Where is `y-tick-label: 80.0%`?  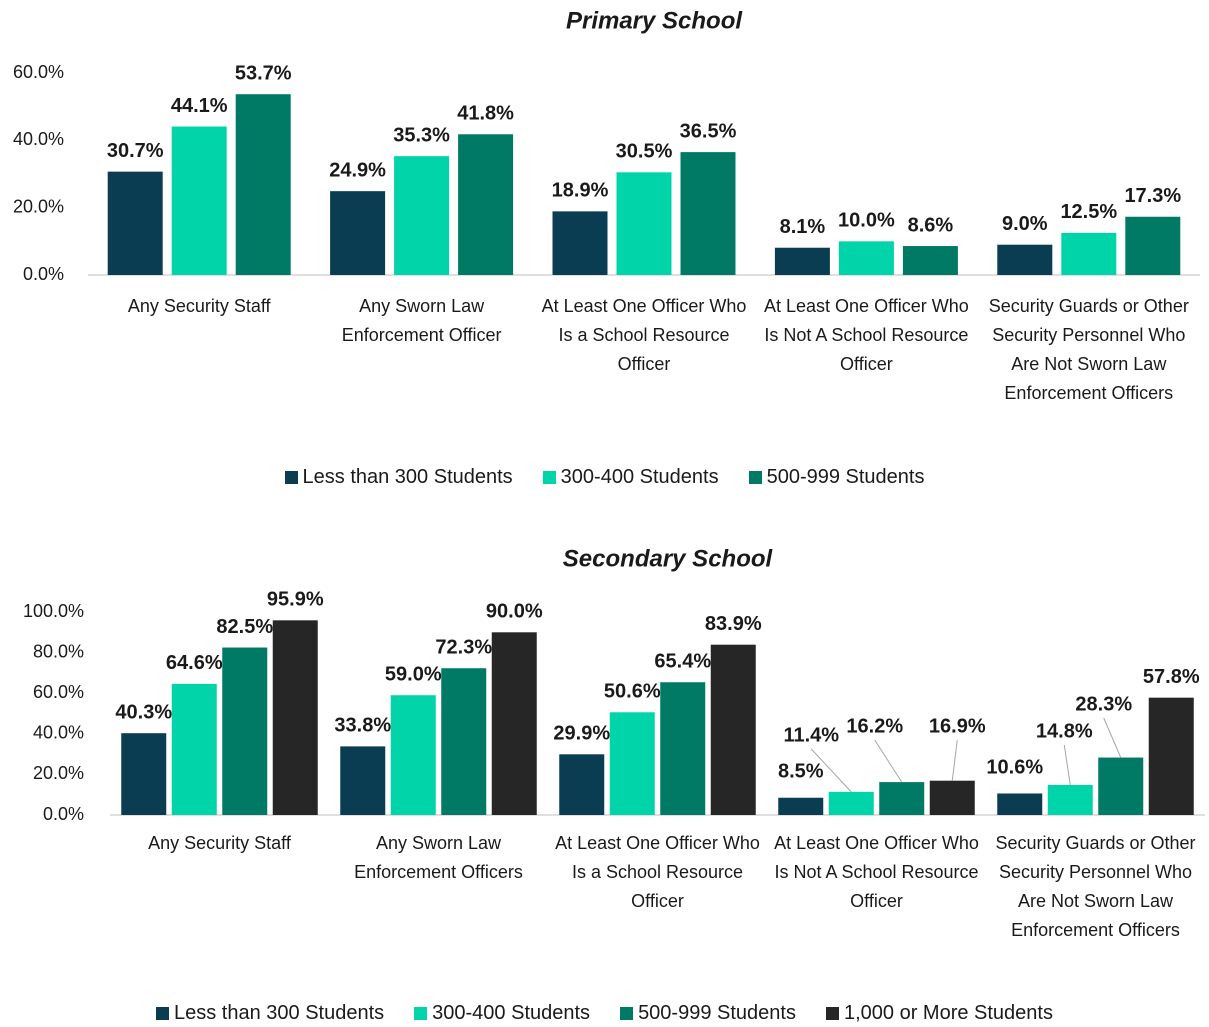 y-tick-label: 80.0% is located at coordinates (58, 651).